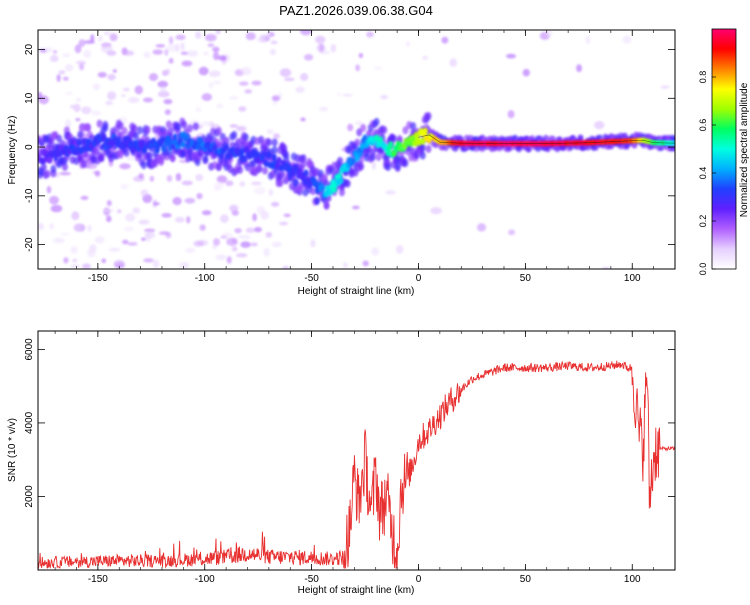 This screenshot has height=605, width=750. What do you see at coordinates (311, 278) in the screenshot?
I see `spectrogram-x-tick-label: -50` at bounding box center [311, 278].